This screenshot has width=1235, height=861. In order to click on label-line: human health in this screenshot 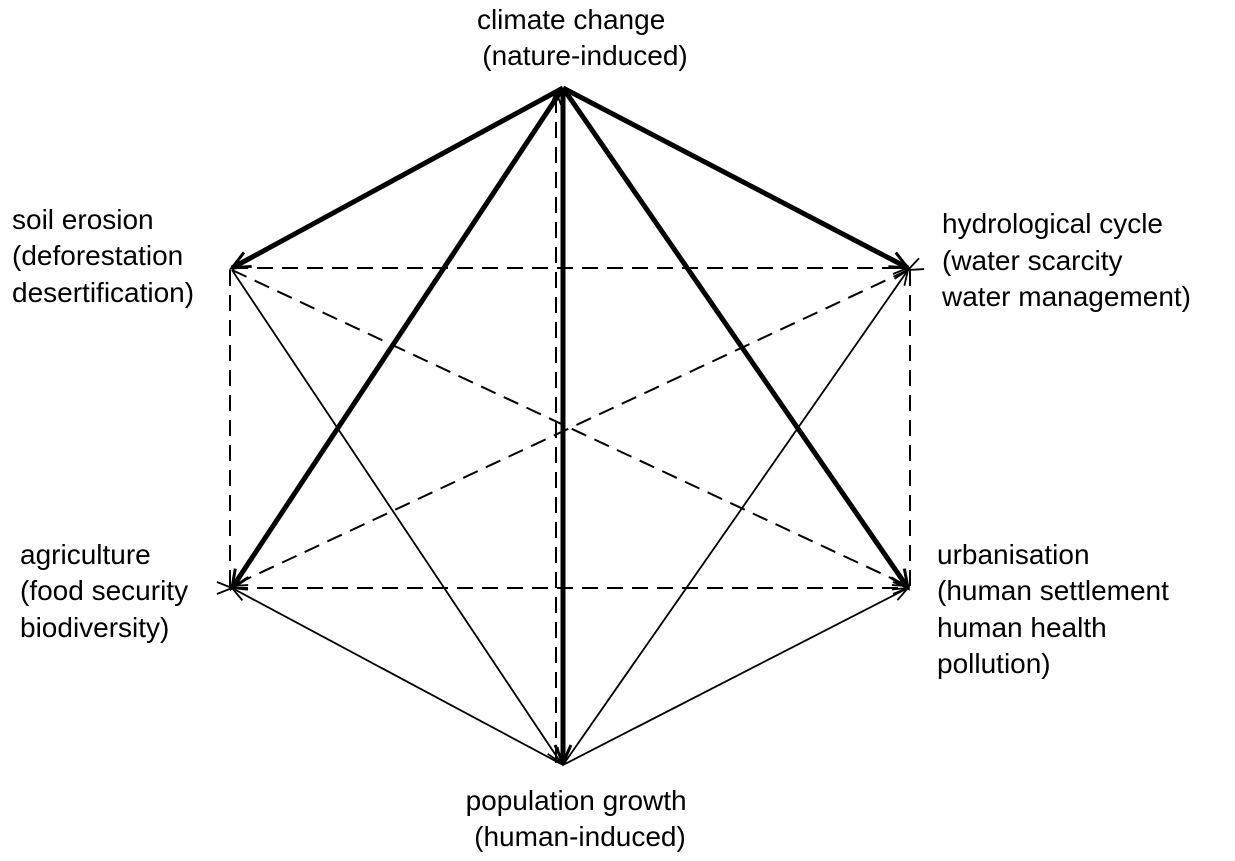, I will do `click(1022, 627)`.